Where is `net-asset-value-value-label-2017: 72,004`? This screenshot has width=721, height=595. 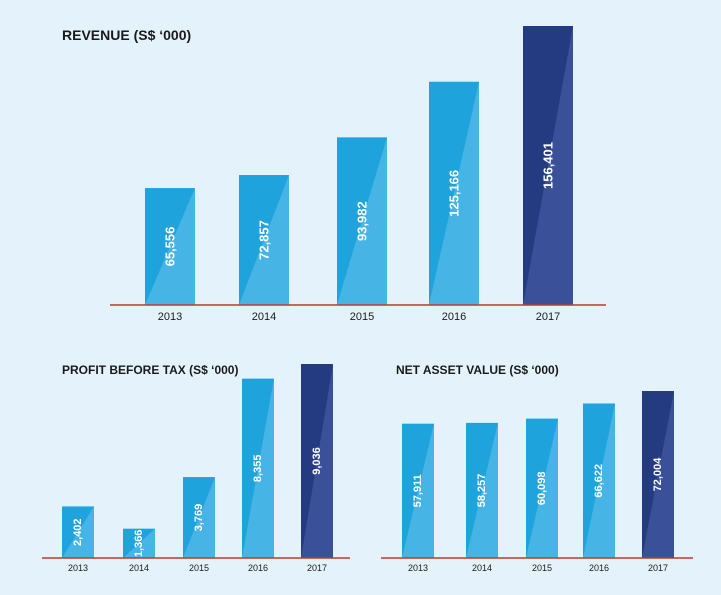 net-asset-value-value-label-2017: 72,004 is located at coordinates (658, 474).